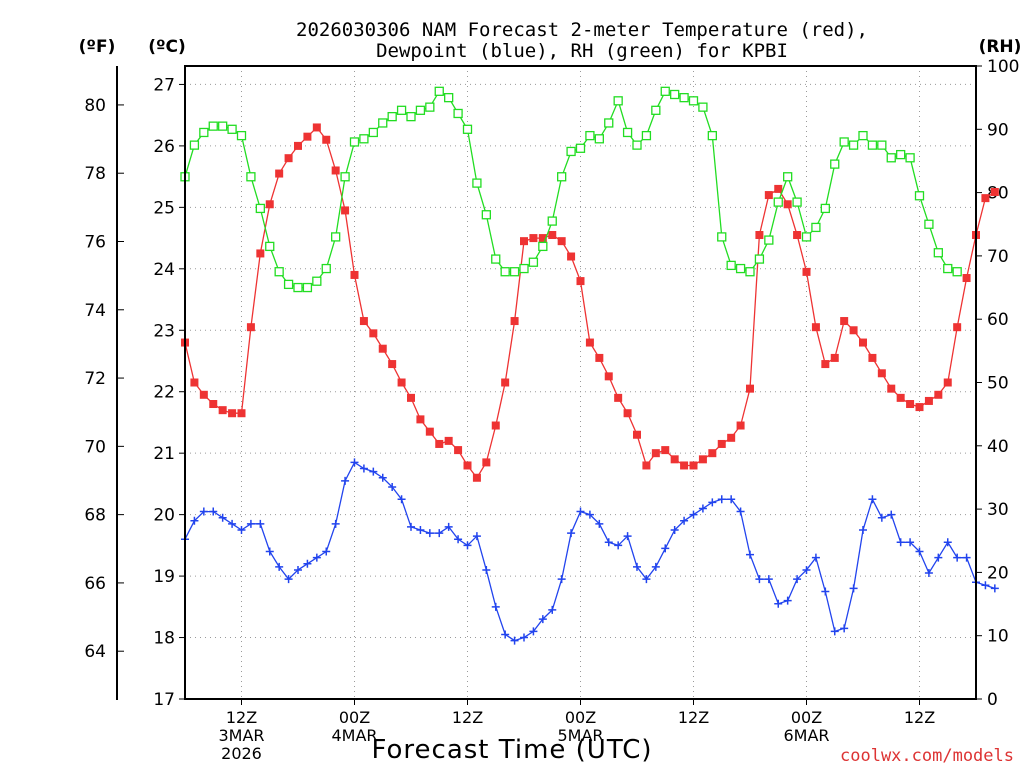  I want to click on celsius-tick-label: 21, so click(164, 454).